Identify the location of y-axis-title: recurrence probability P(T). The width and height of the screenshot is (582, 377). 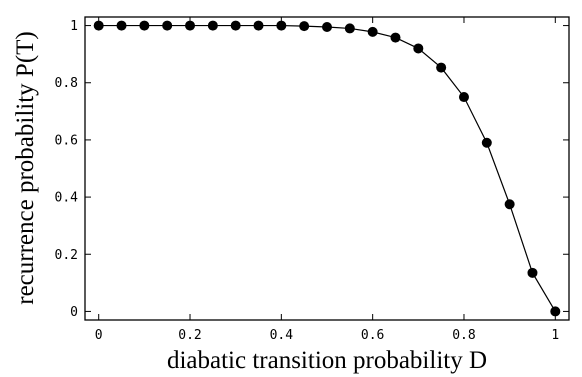
(25, 168).